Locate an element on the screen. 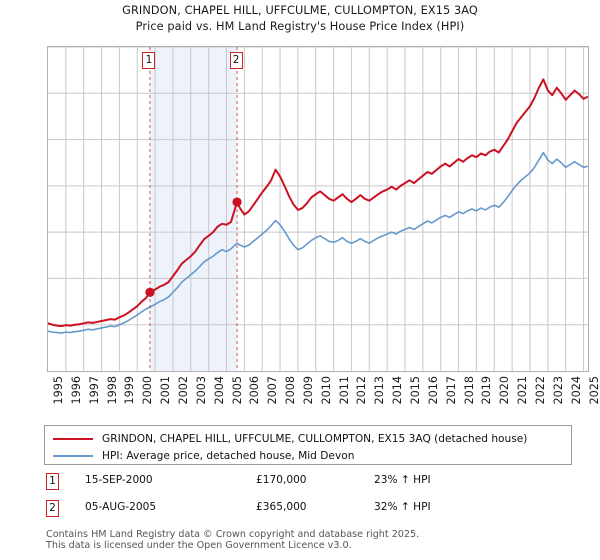 The image size is (600, 560). x-axis-tick-label: 1995 is located at coordinates (58, 390).